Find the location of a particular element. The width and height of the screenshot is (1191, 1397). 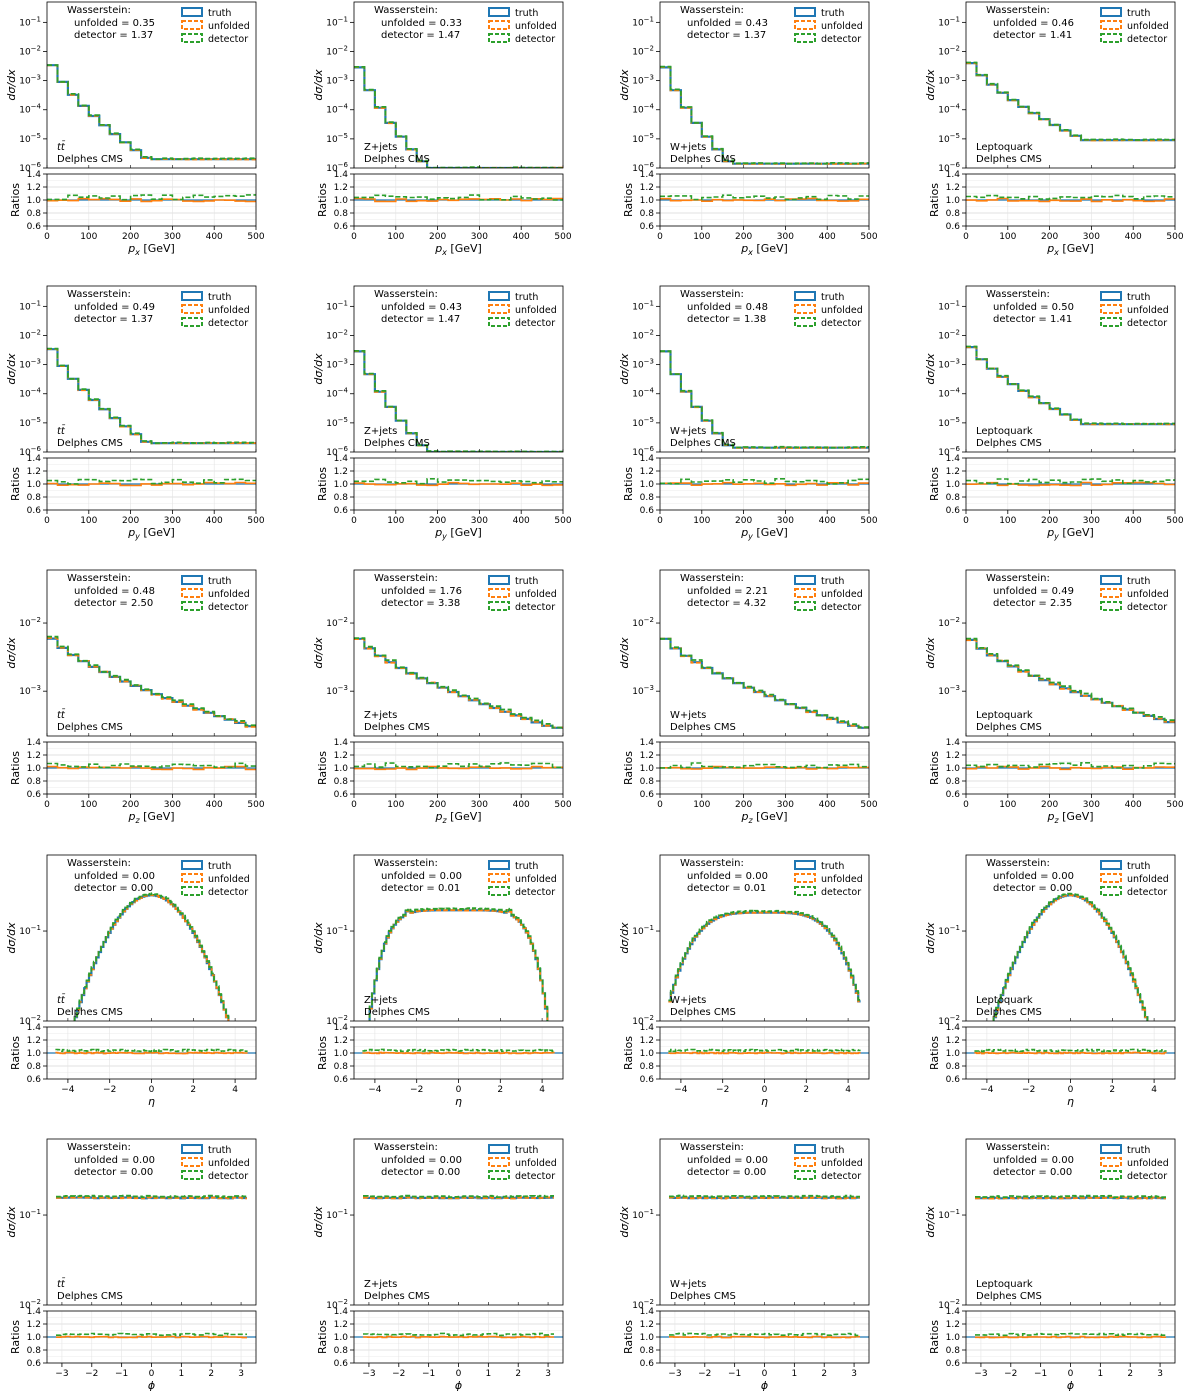

wasserstein-title: Wasserstein: is located at coordinates (712, 294).